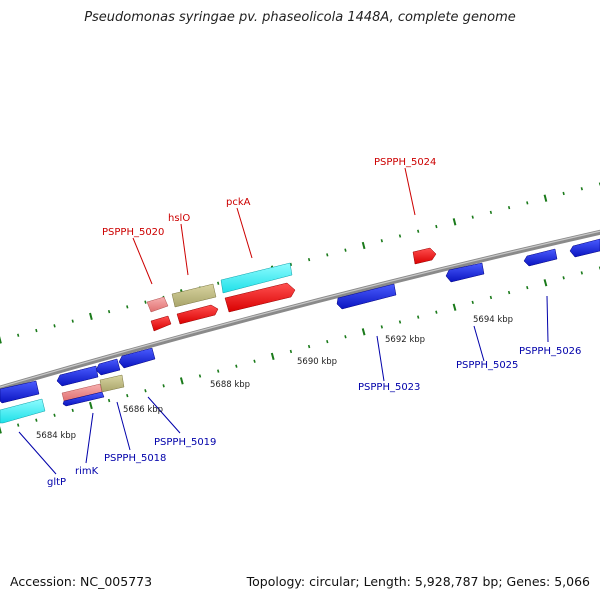 This screenshot has height=600, width=600. What do you see at coordinates (238, 202) in the screenshot?
I see `label-pcka: pckA` at bounding box center [238, 202].